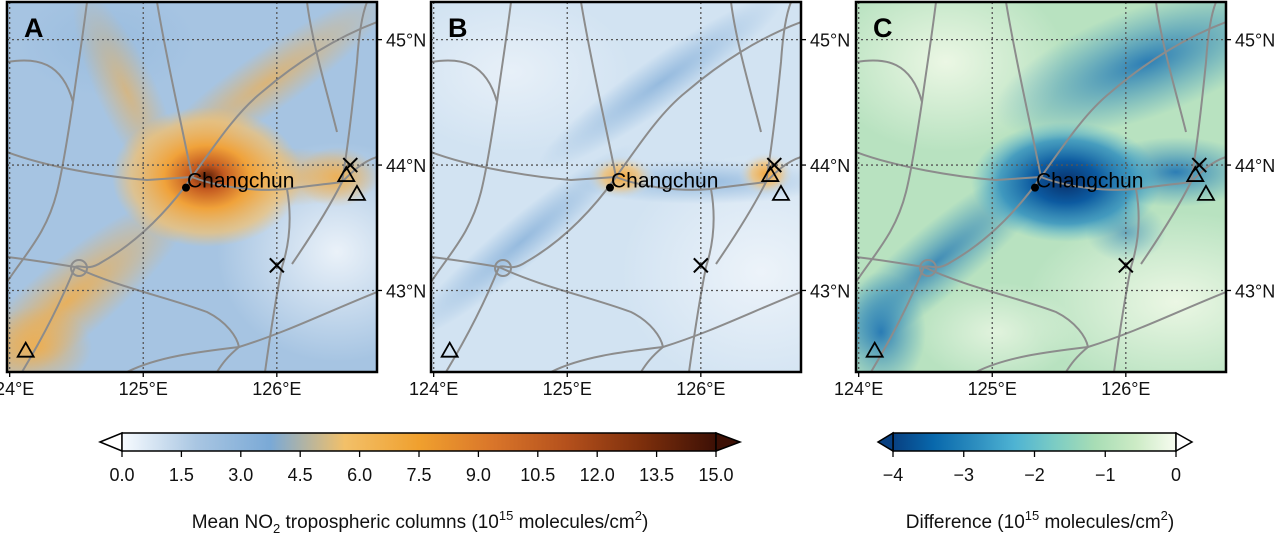 The height and width of the screenshot is (539, 1280). What do you see at coordinates (419, 442) in the screenshot?
I see `colorbar-no2-bar` at bounding box center [419, 442].